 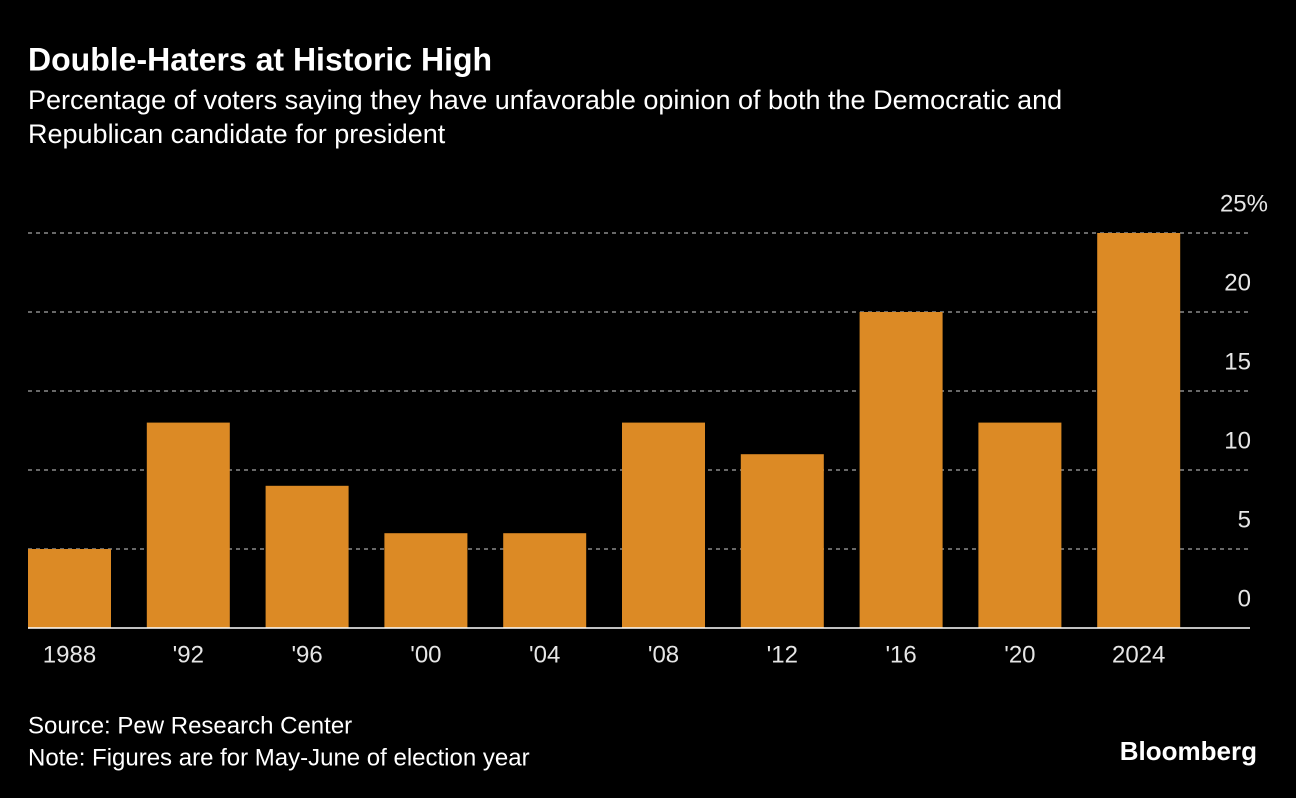 What do you see at coordinates (544, 654) in the screenshot?
I see `x-tick-label: '04` at bounding box center [544, 654].